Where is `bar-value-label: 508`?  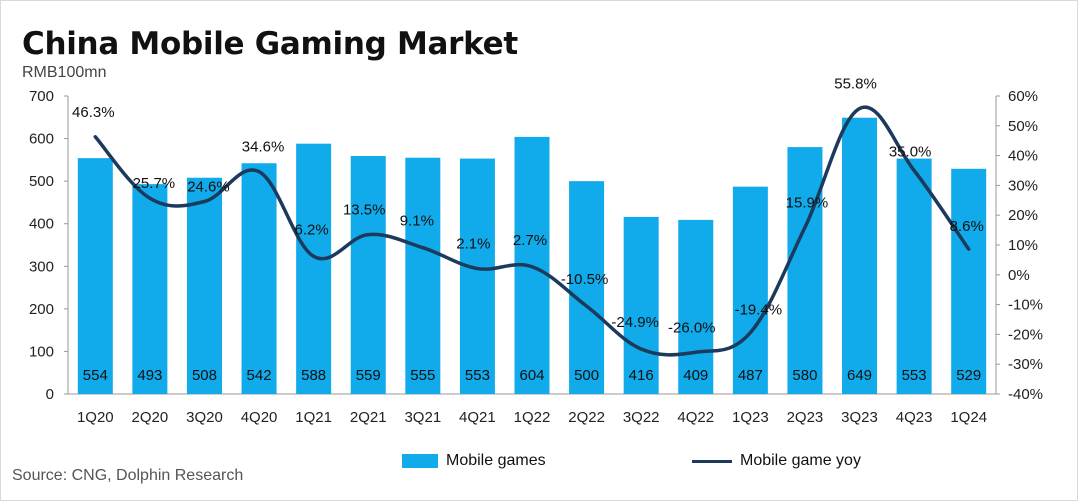
bar-value-label: 508 is located at coordinates (204, 375).